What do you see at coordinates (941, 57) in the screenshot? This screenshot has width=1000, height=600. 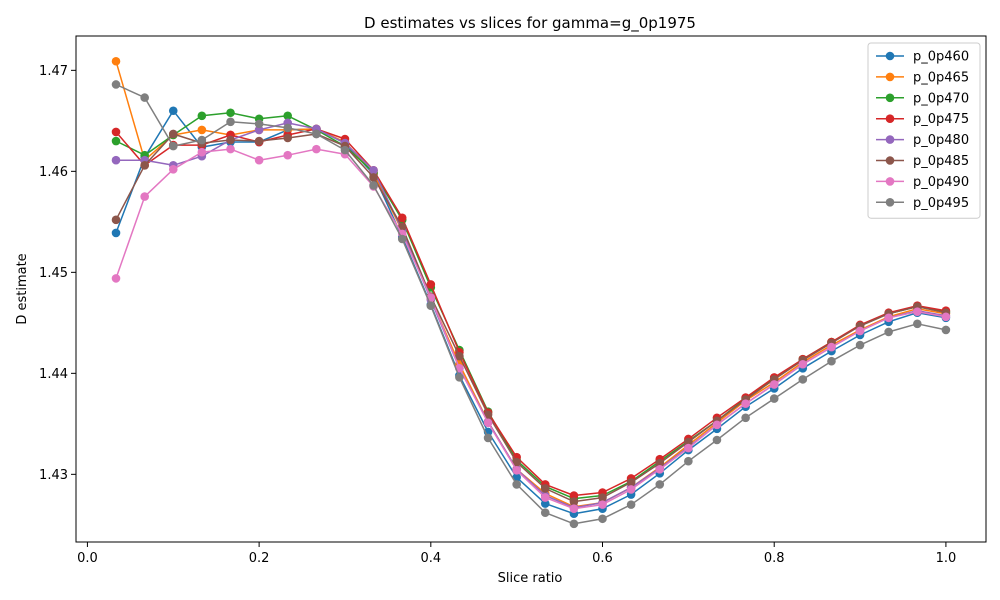 I see `legend-label: p_0p460` at bounding box center [941, 57].